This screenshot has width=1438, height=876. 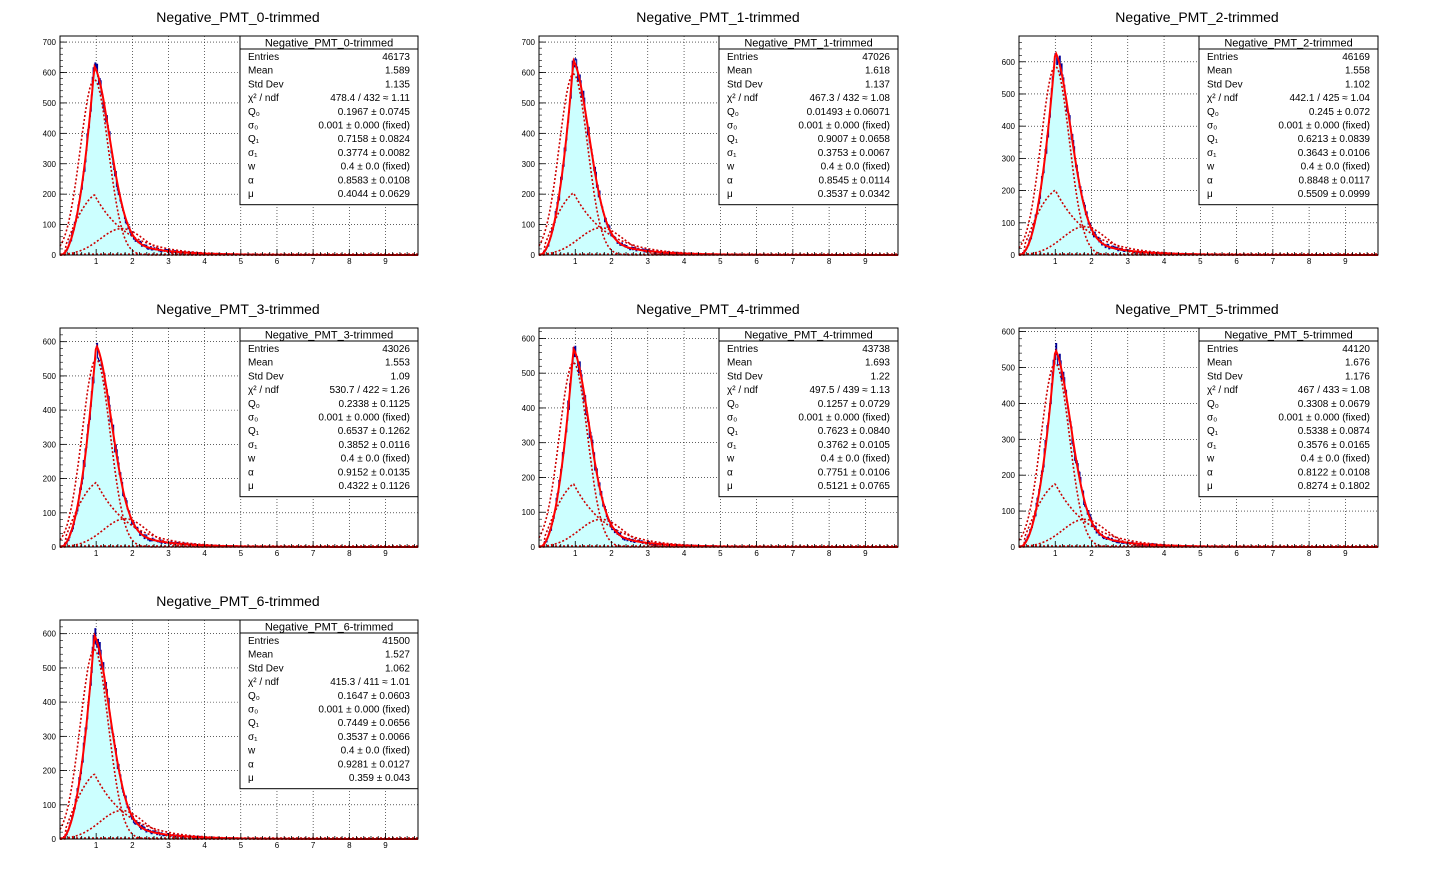 What do you see at coordinates (1334, 153) in the screenshot?
I see `stats-value: 0.3643 ± 0.0106` at bounding box center [1334, 153].